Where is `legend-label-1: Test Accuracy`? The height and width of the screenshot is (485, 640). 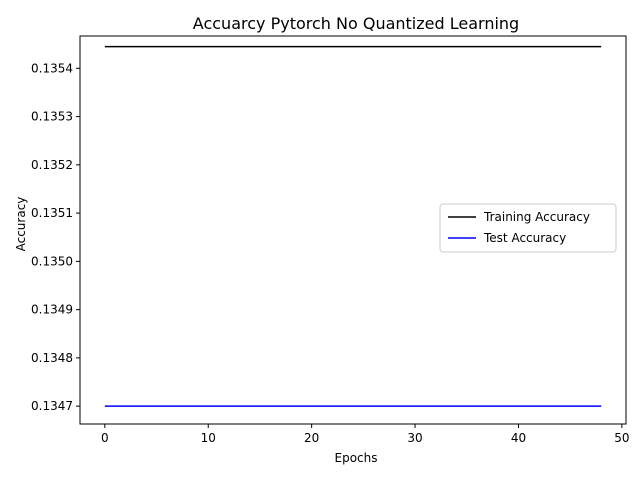
legend-label-1: Test Accuracy is located at coordinates (524, 238).